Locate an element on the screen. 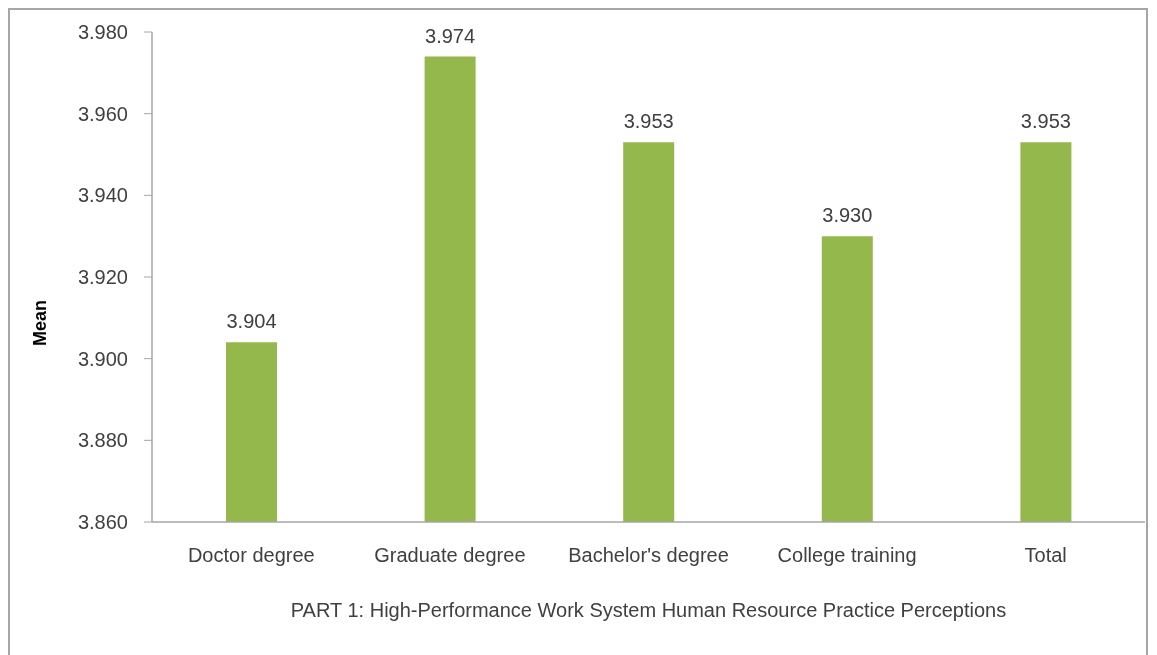 This screenshot has height=655, width=1157. x-tick-label: College training is located at coordinates (847, 555).